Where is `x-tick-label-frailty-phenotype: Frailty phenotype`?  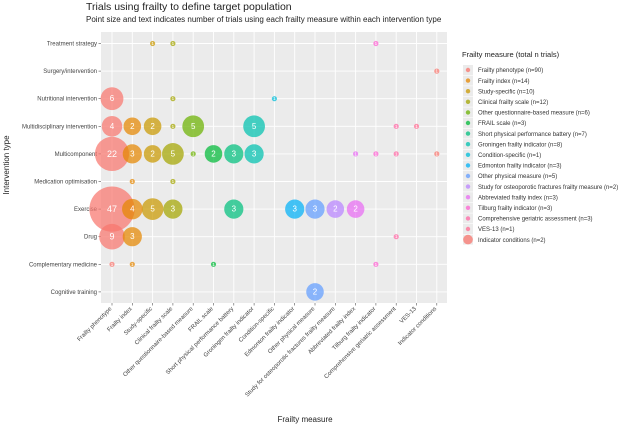
x-tick-label-frailty-phenotype: Frailty phenotype is located at coordinates (95, 324).